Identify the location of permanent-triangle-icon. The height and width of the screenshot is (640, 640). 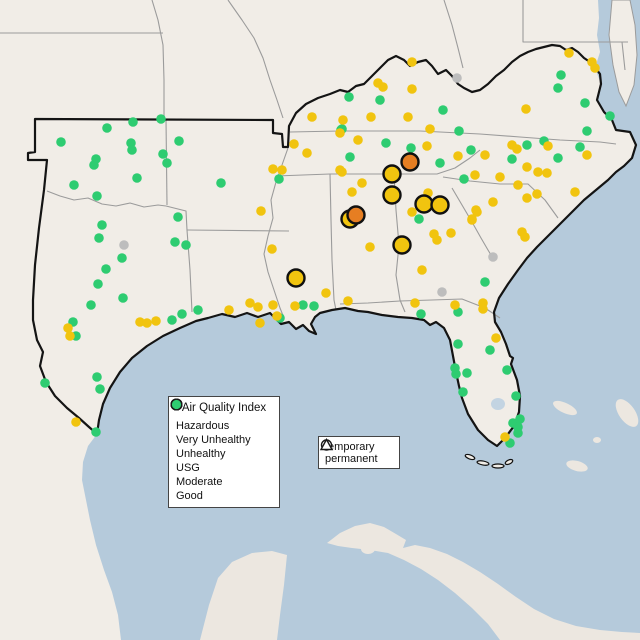
(326, 444).